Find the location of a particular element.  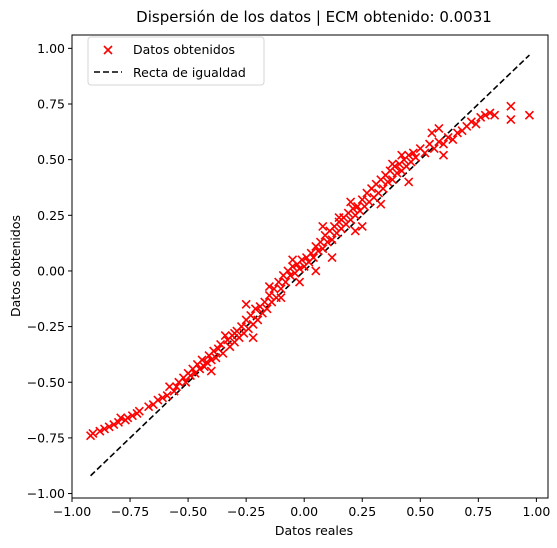

y-tick-label: −0.75 is located at coordinates (46, 437).